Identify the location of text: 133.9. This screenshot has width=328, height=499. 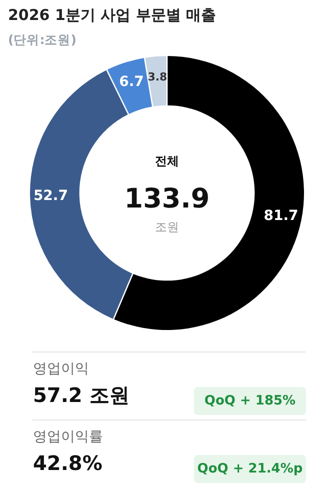
(167, 199).